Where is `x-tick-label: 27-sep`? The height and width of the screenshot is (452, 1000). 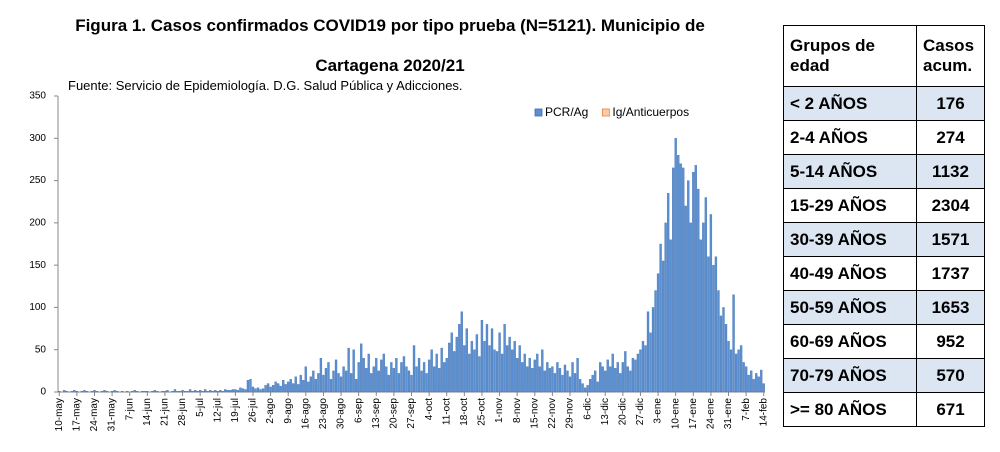 x-tick-label: 27-sep is located at coordinates (411, 413).